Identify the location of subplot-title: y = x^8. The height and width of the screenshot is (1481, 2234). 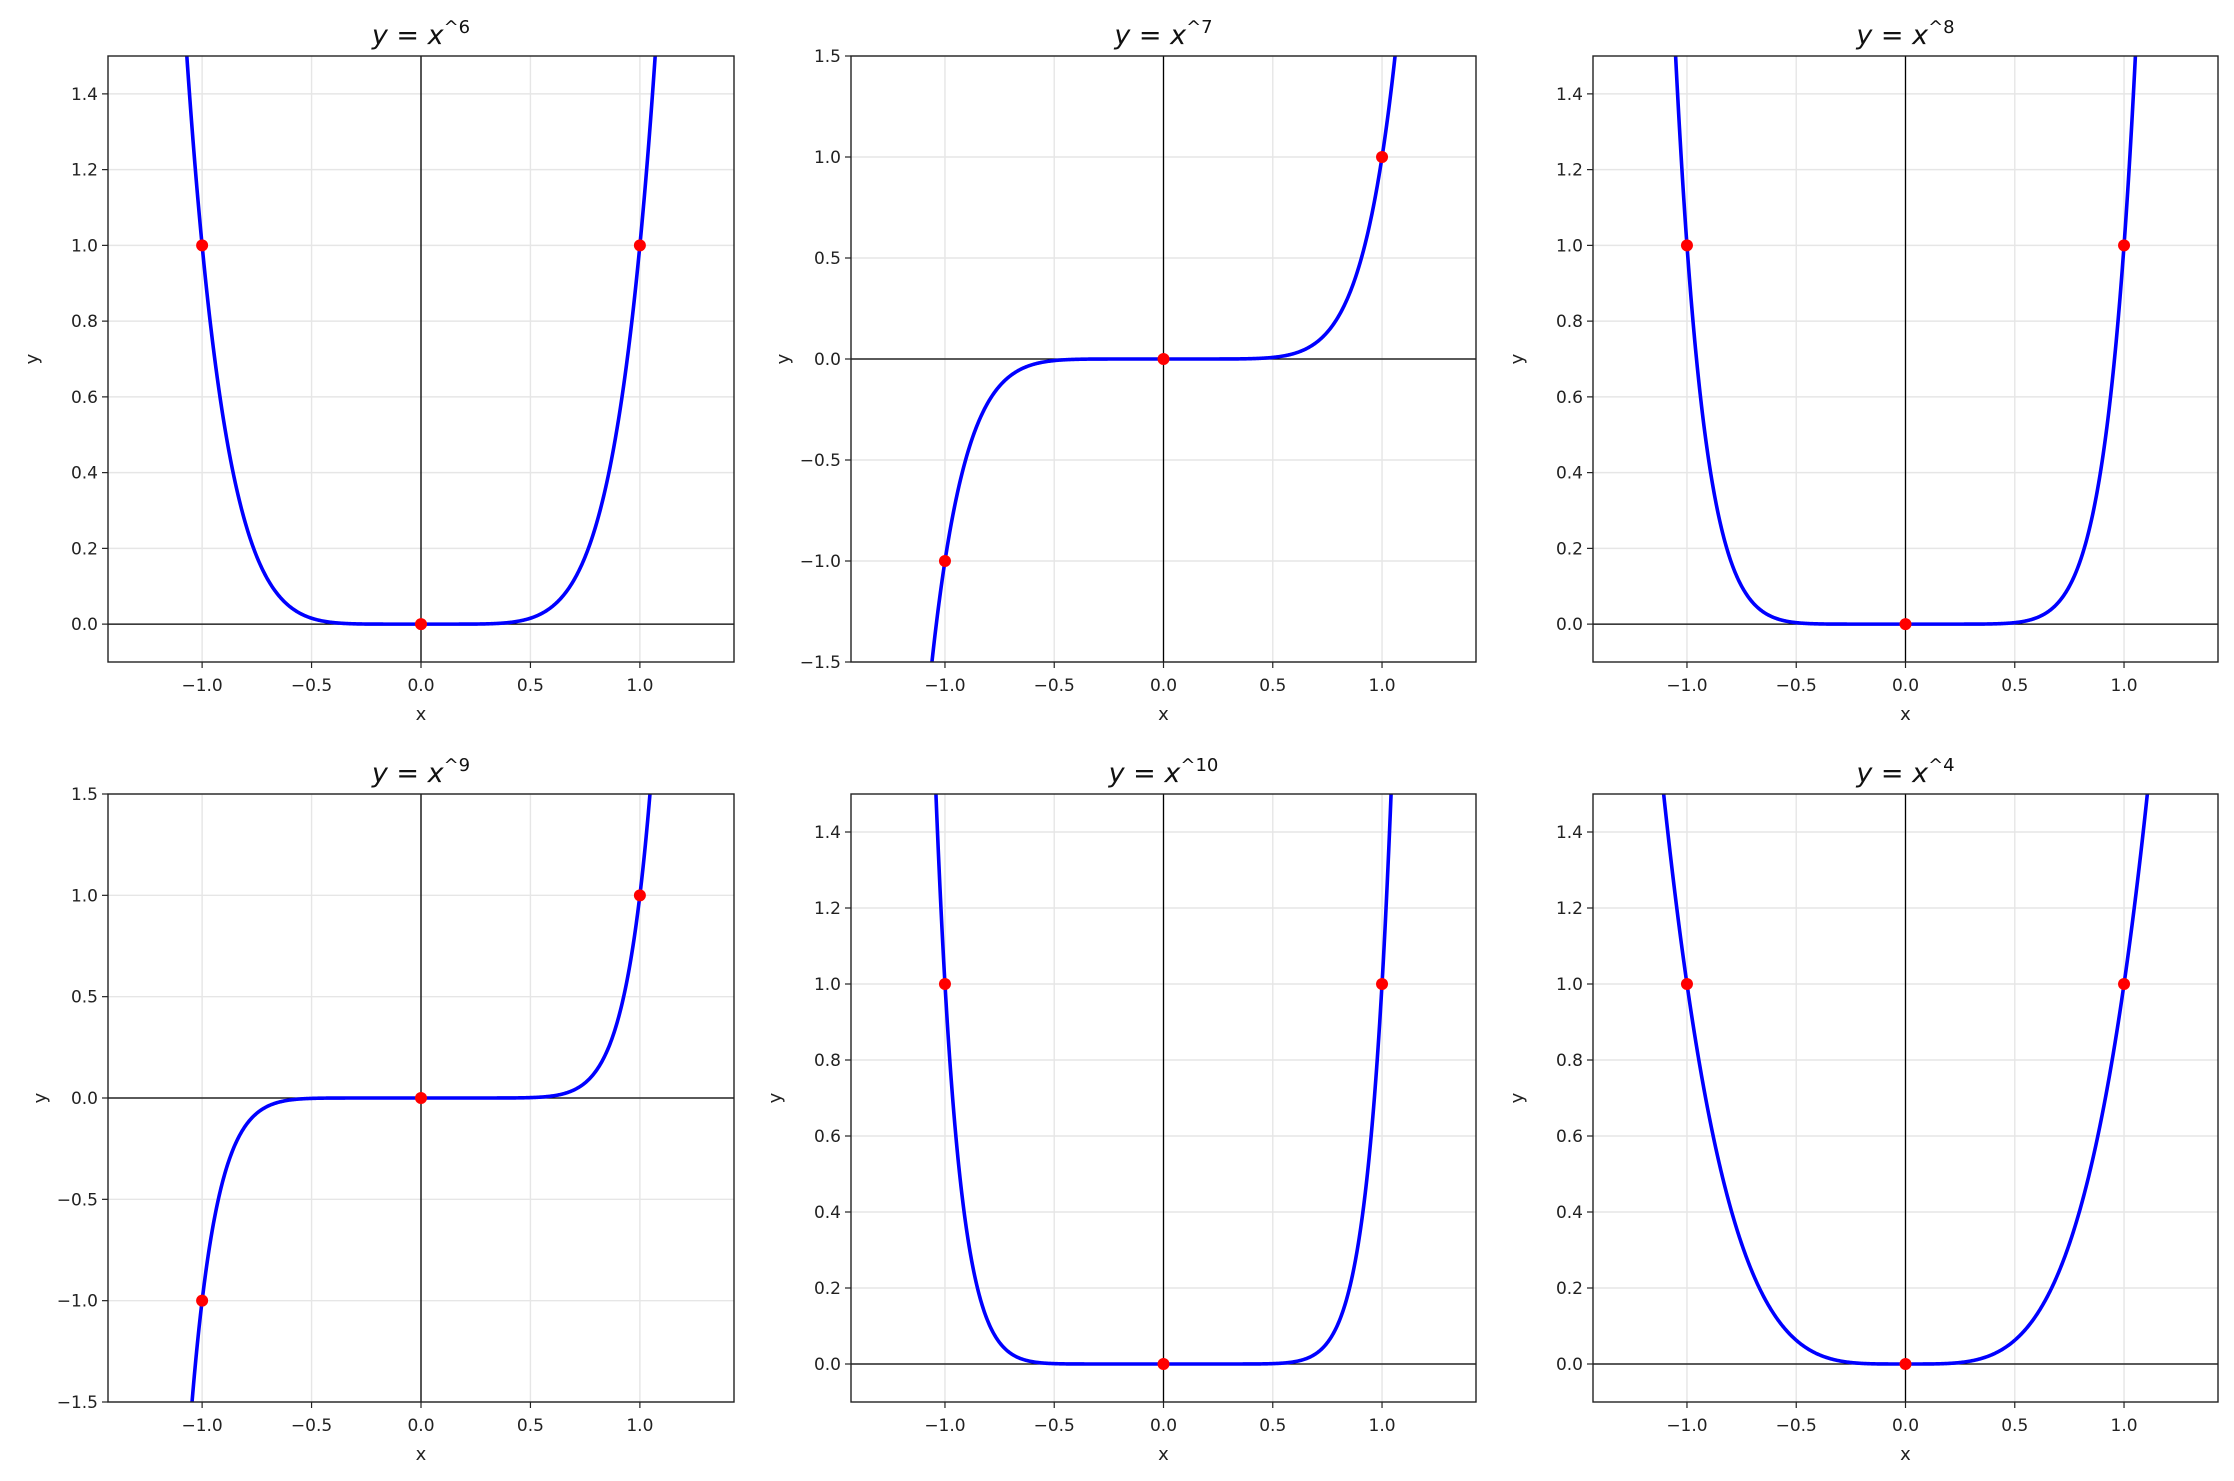
(1904, 34).